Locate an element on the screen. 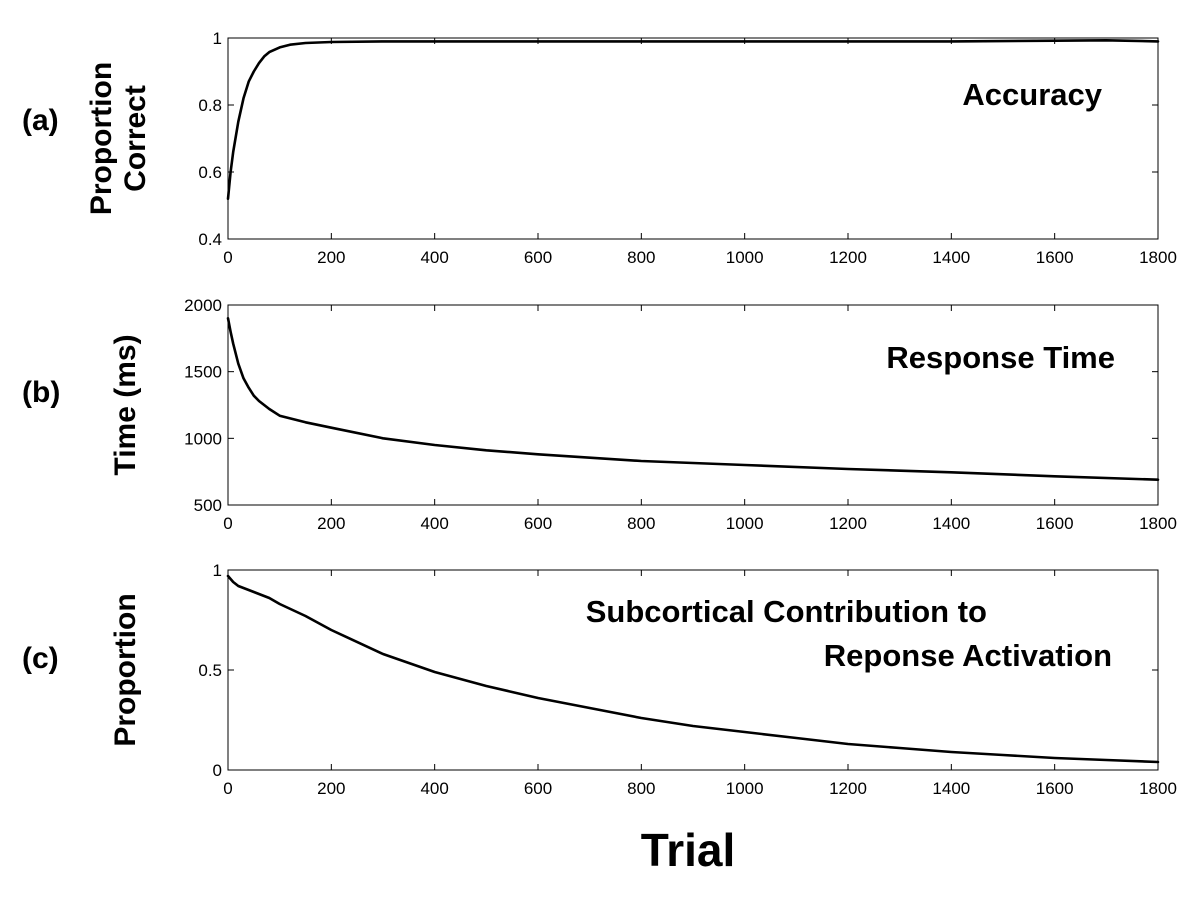 The height and width of the screenshot is (900, 1200). panel-letter: (a) is located at coordinates (40, 120).